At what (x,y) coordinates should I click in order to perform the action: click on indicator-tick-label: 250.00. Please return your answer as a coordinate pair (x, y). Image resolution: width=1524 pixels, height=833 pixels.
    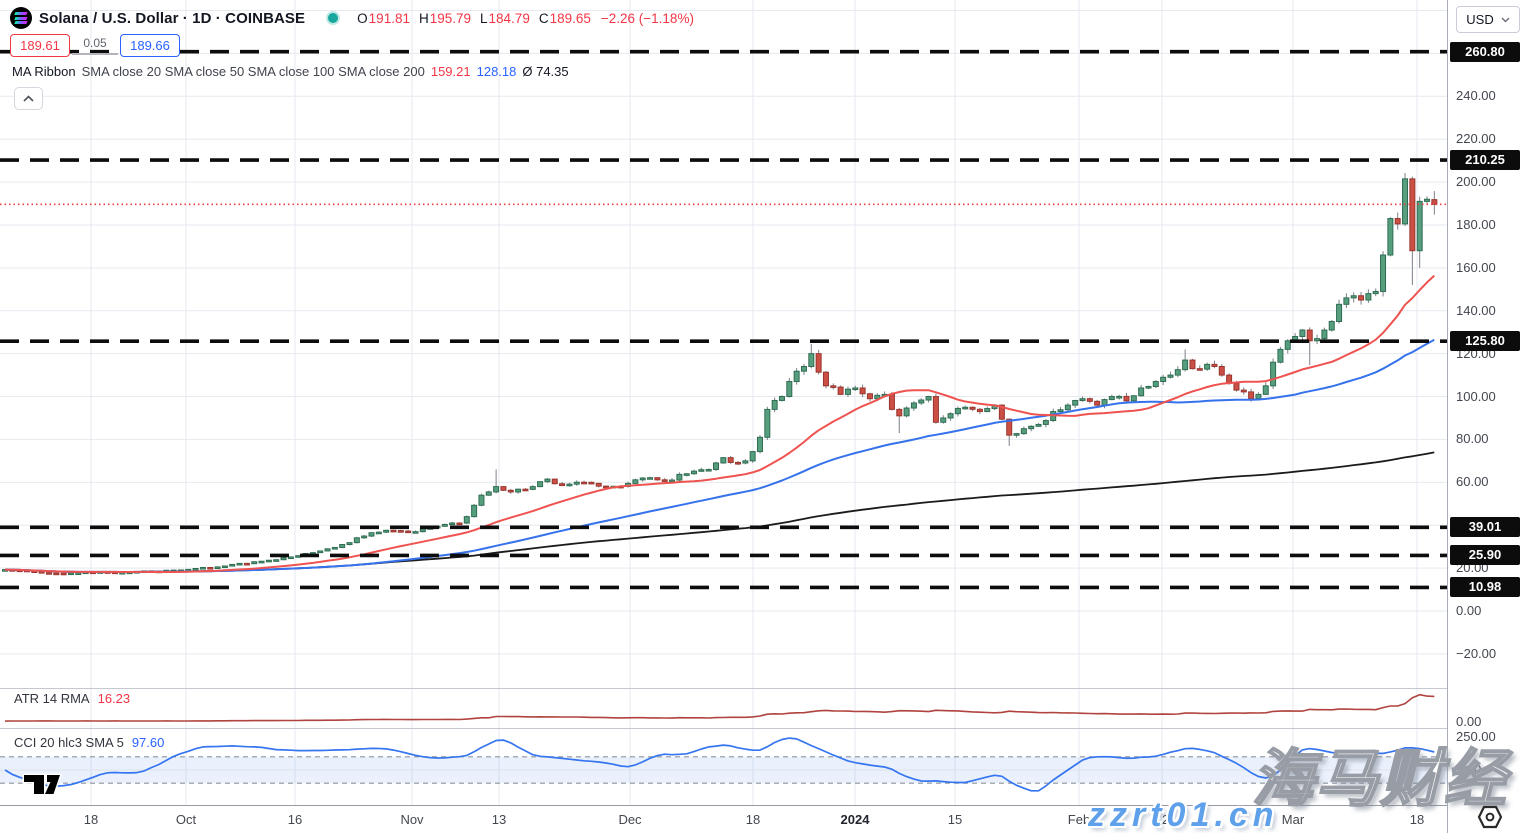
    Looking at the image, I should click on (1476, 736).